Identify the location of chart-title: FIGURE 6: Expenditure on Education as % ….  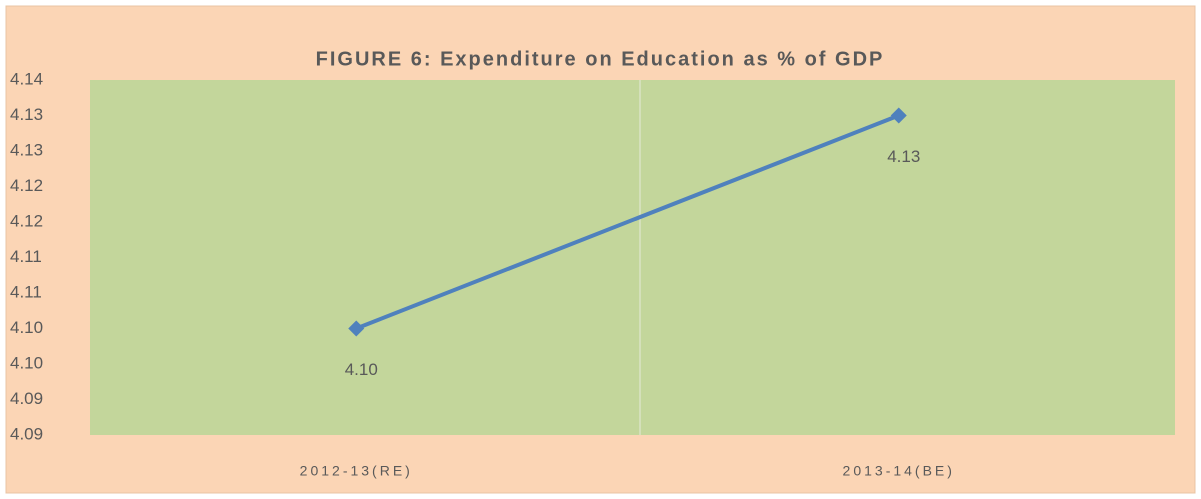
(600, 59).